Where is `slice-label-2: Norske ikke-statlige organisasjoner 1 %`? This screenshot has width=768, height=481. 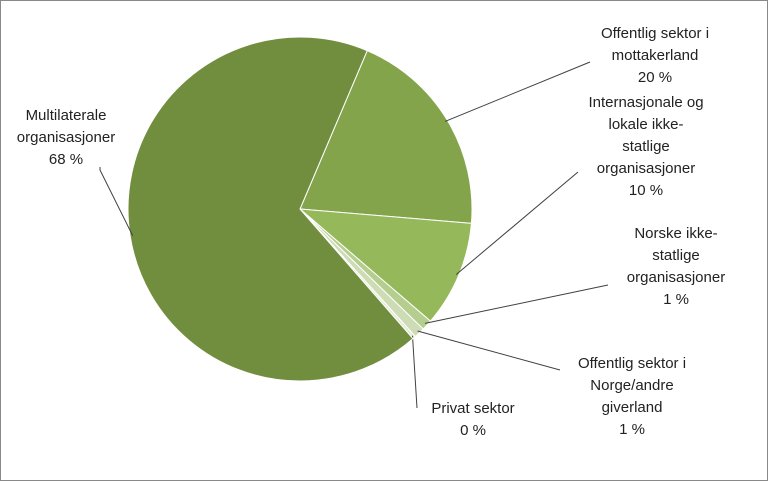 slice-label-2: Norske ikke-statlige organisasjoner 1 % is located at coordinates (676, 266).